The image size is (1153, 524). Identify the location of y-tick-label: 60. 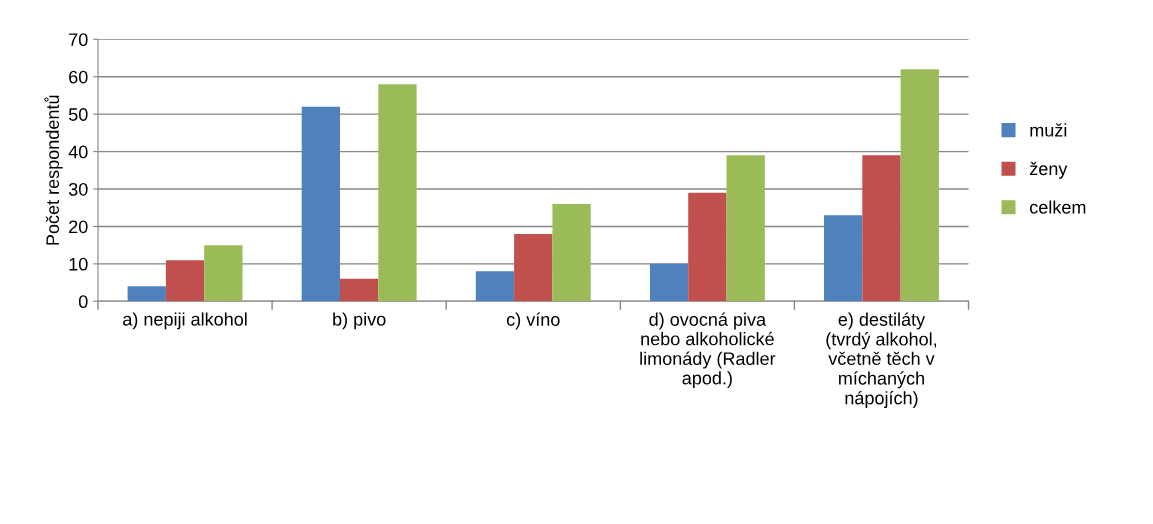
(78, 77).